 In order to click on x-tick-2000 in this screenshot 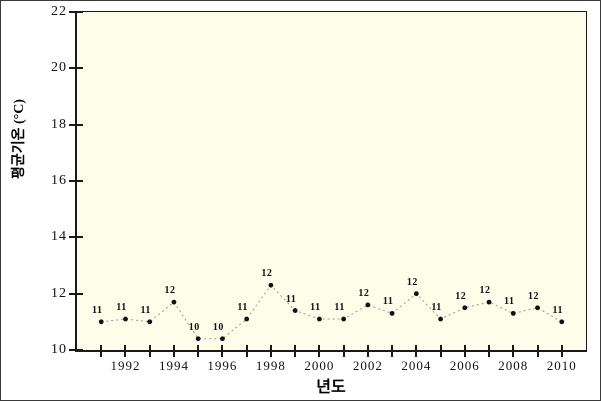, I will do `click(319, 351)`.